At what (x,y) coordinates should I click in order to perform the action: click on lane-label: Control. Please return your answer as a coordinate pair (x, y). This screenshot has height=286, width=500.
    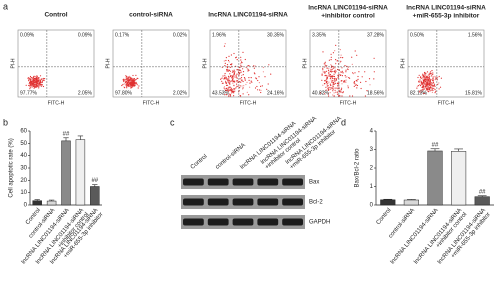
    Looking at the image, I should click on (199, 162).